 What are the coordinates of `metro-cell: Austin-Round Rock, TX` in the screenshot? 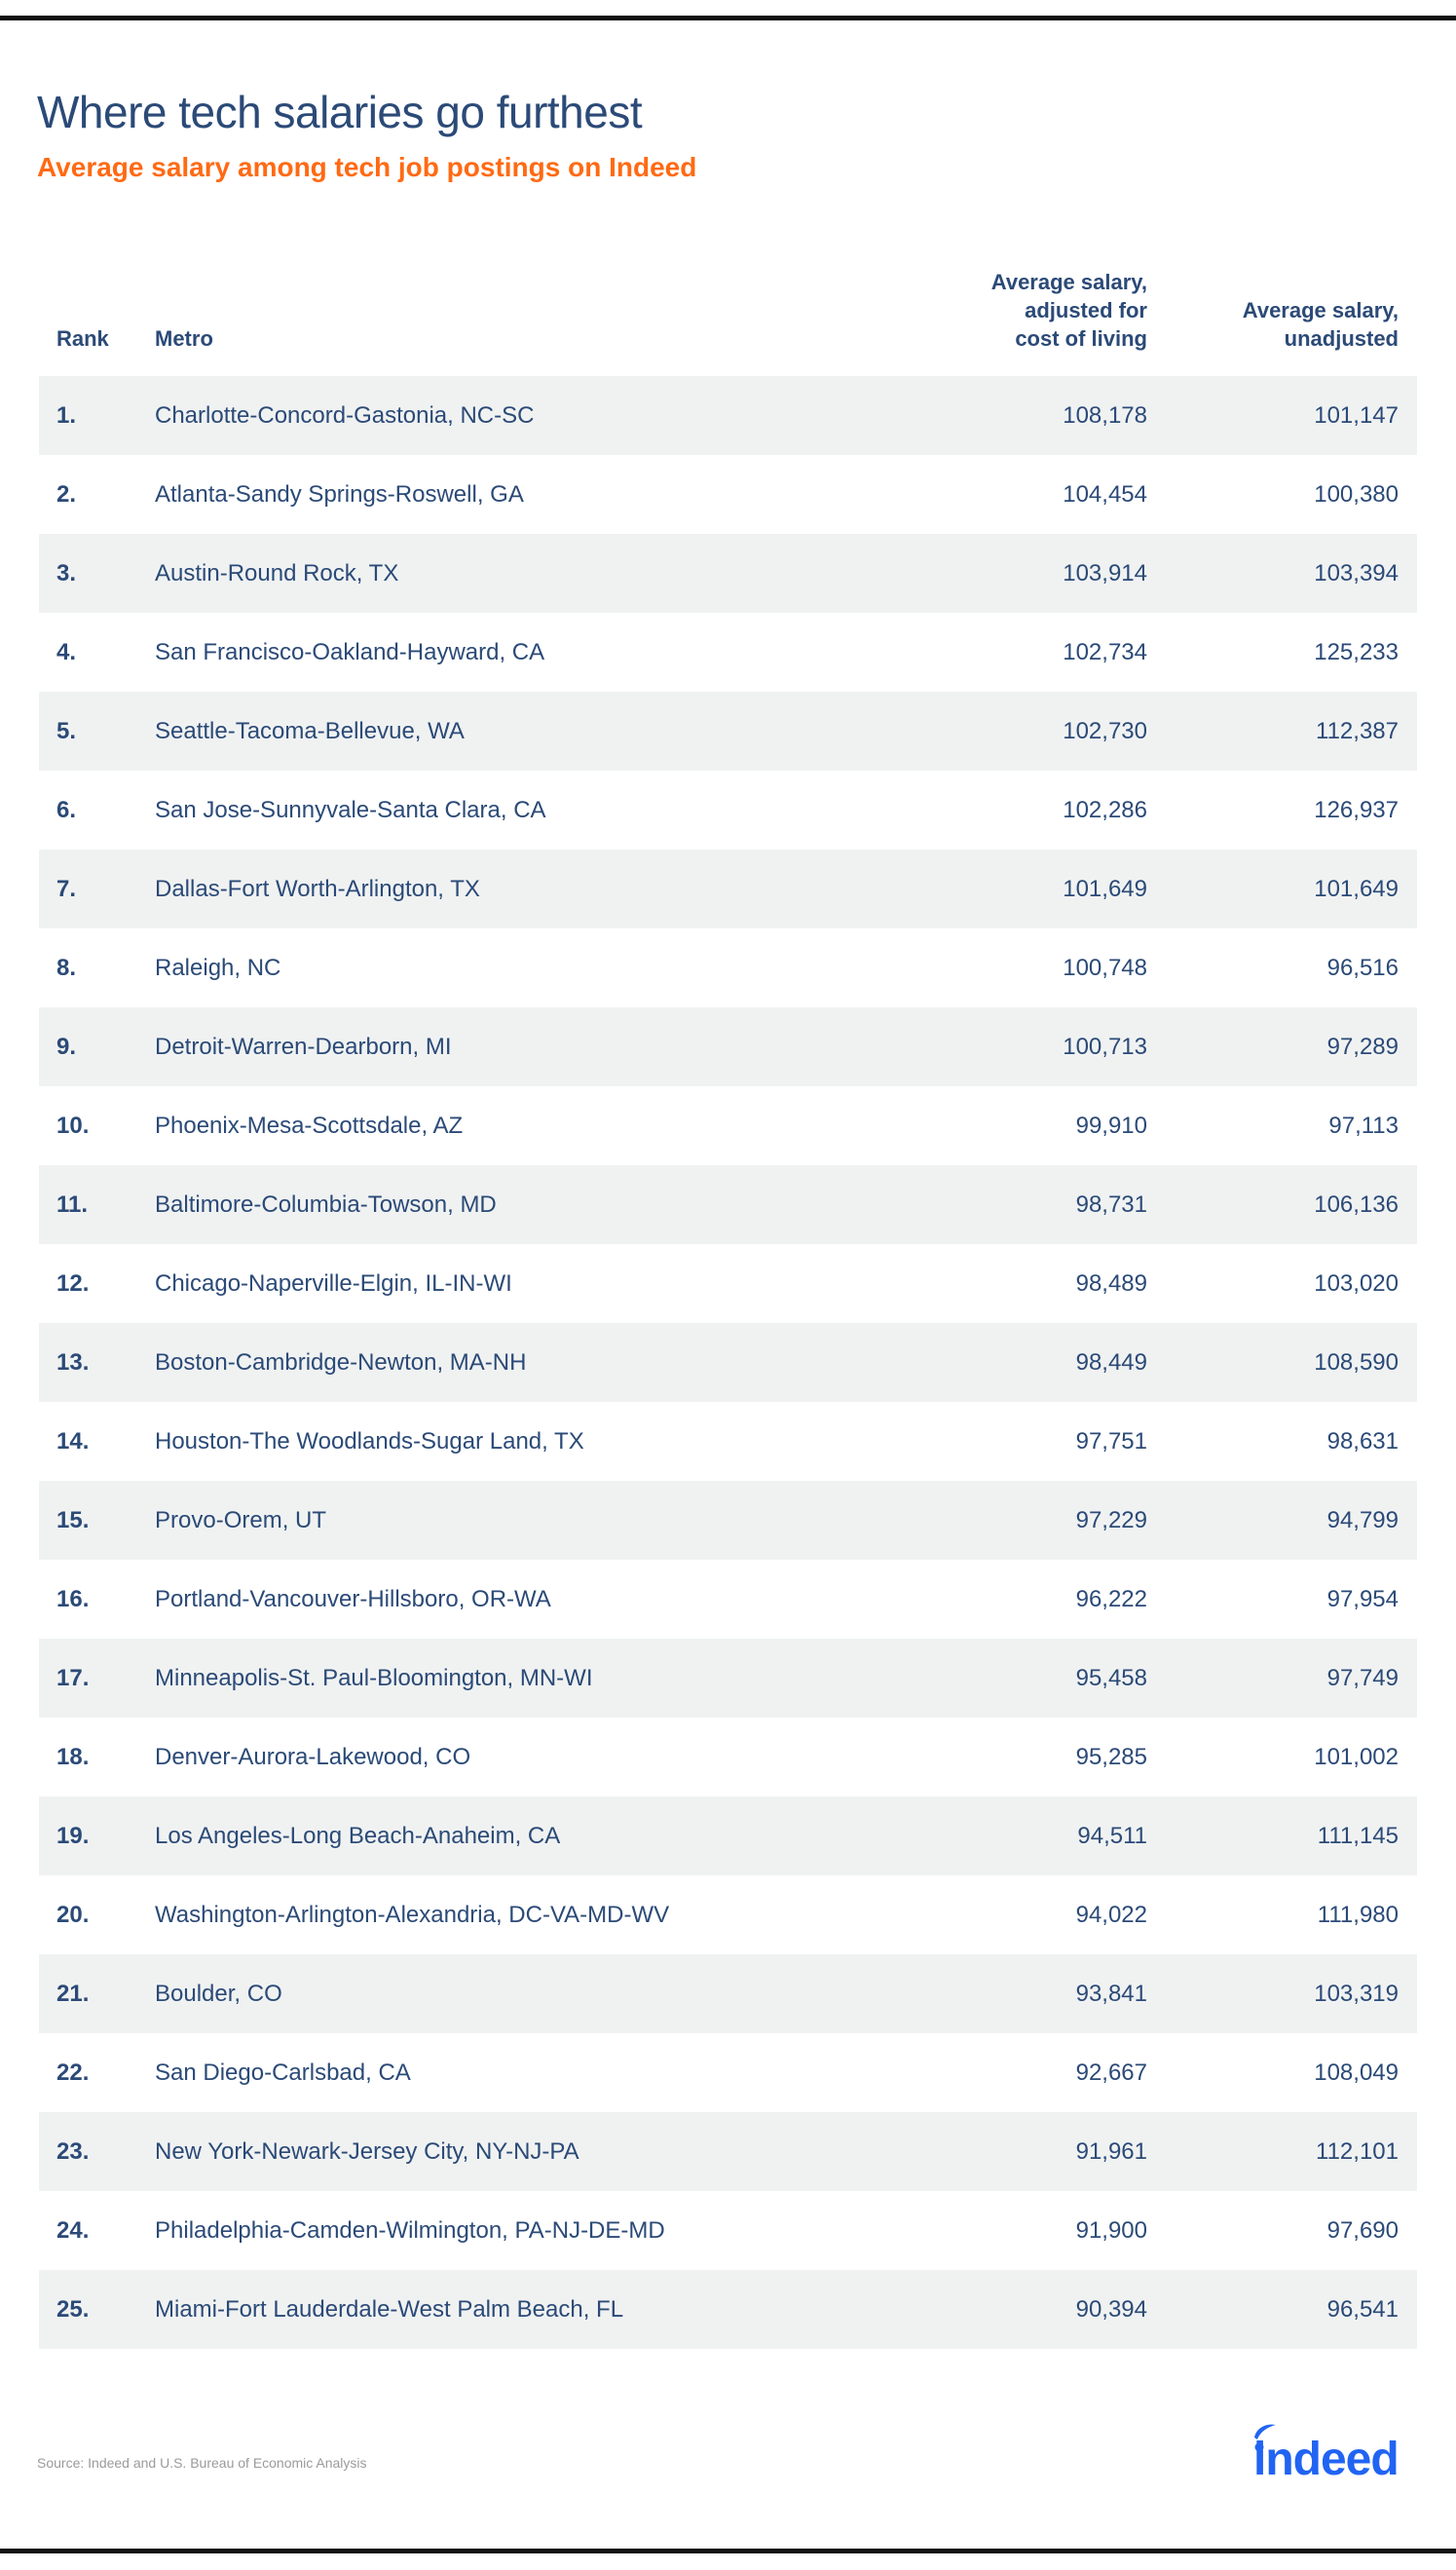 It's located at (277, 573).